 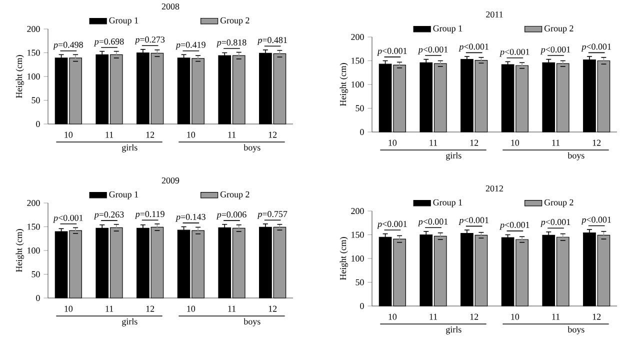 I want to click on annotation: p=0.419, so click(x=191, y=46).